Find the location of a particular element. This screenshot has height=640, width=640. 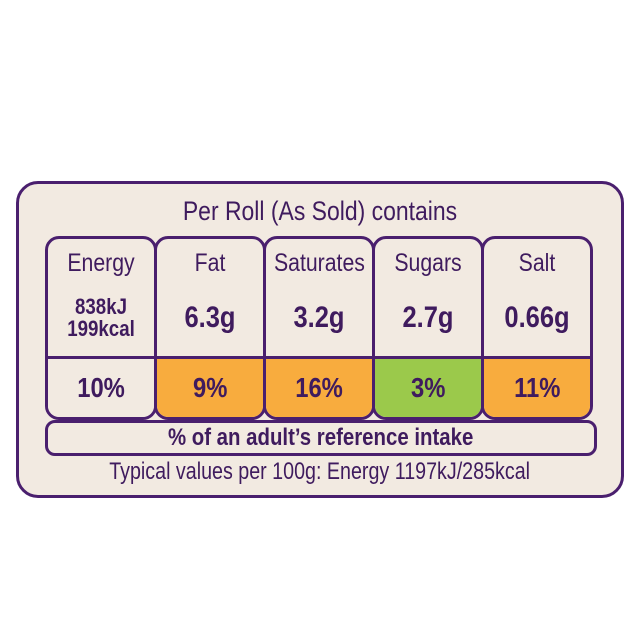

nutrient-sugars: Sugars 2.7g 3% is located at coordinates (428, 328).